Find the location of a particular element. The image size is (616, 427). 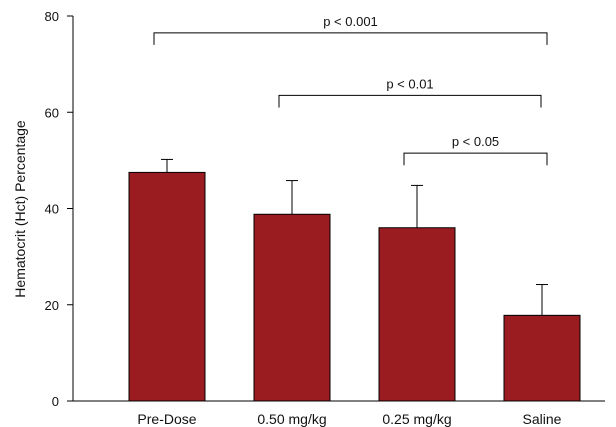

y-tick-label-0: 0 is located at coordinates (55, 401).